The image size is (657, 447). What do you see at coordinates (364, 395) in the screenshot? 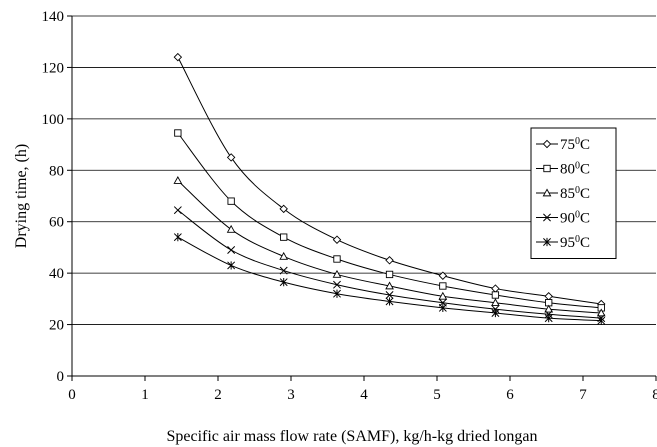
I see `x-tick-label-4: 4` at bounding box center [364, 395].